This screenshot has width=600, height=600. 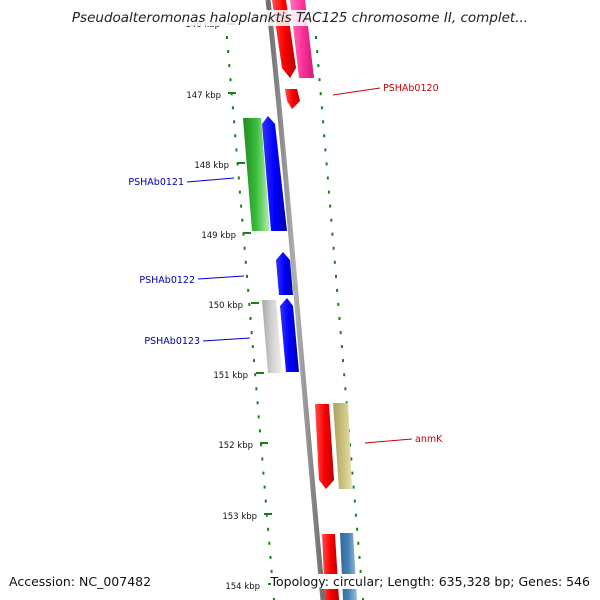 What do you see at coordinates (348, 566) in the screenshot?
I see `gene-bottom-steelblue` at bounding box center [348, 566].